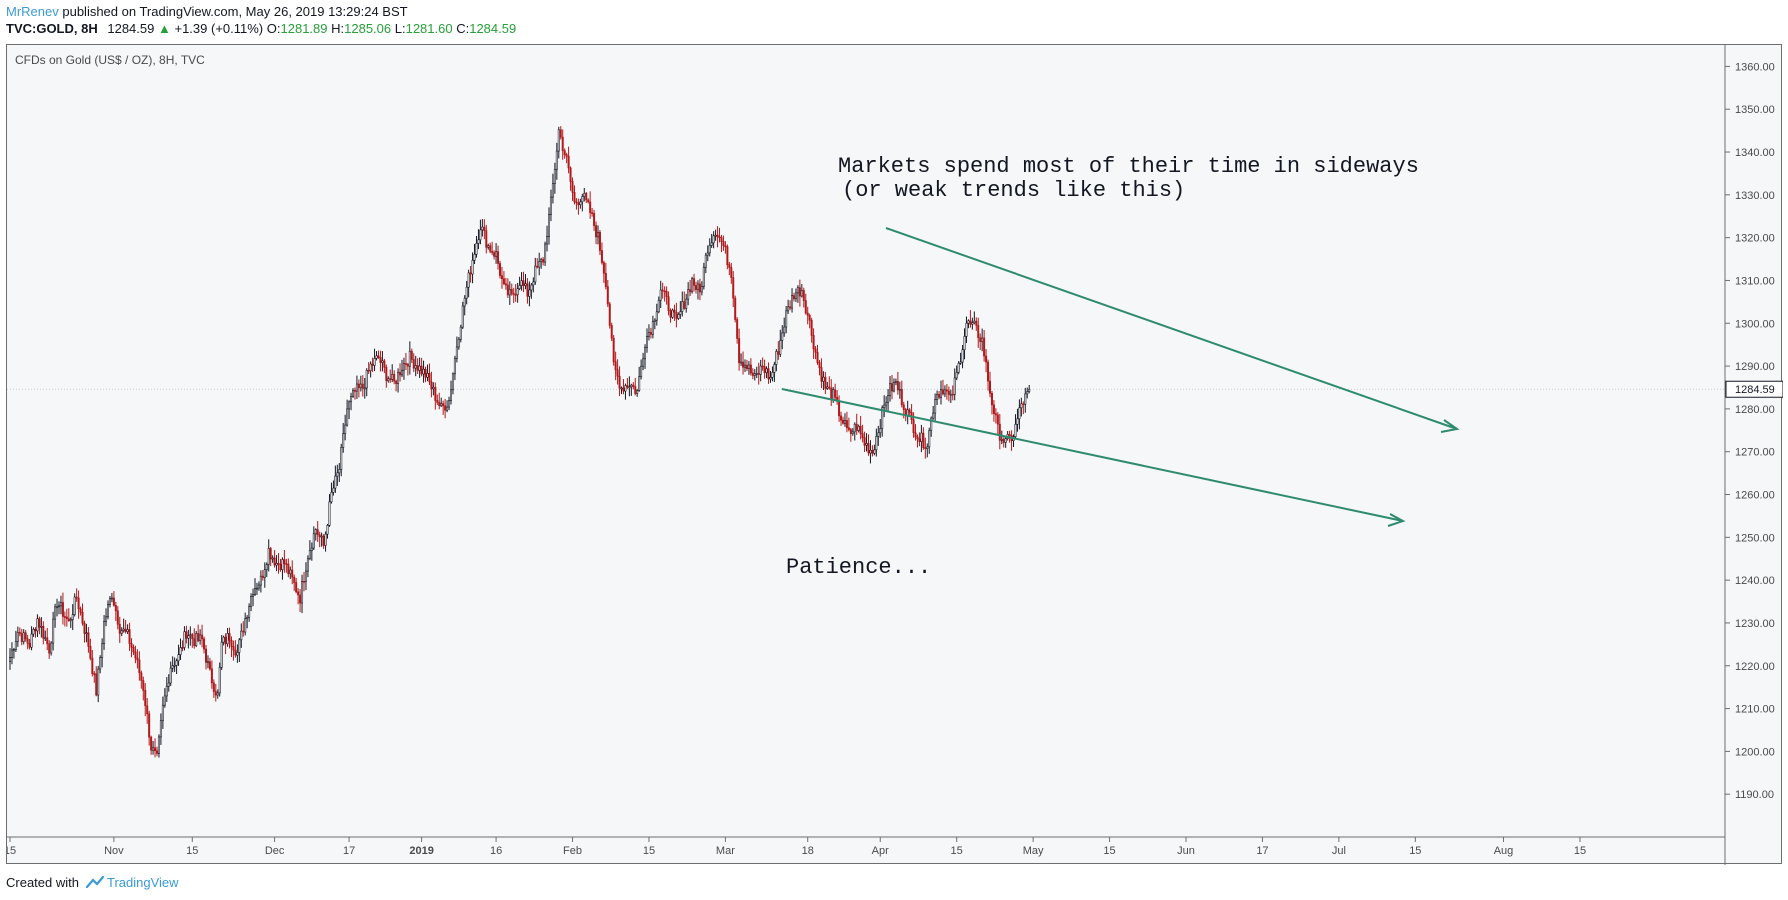  What do you see at coordinates (143, 882) in the screenshot?
I see `tradingview-brand-link: TradingView` at bounding box center [143, 882].